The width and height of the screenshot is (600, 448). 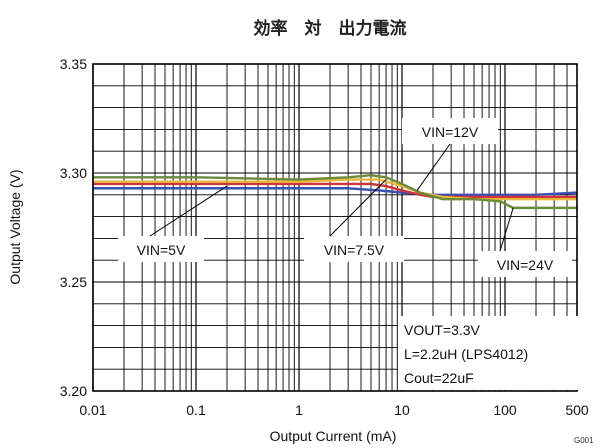 I want to click on figure-id: G001, so click(x=584, y=440).